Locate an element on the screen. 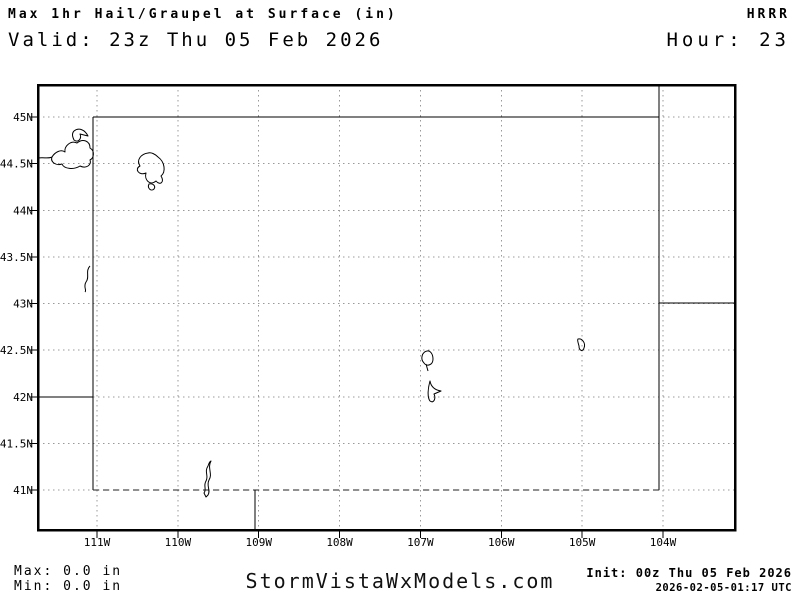  lake-outline-idaho-blob is located at coordinates (65, 154).